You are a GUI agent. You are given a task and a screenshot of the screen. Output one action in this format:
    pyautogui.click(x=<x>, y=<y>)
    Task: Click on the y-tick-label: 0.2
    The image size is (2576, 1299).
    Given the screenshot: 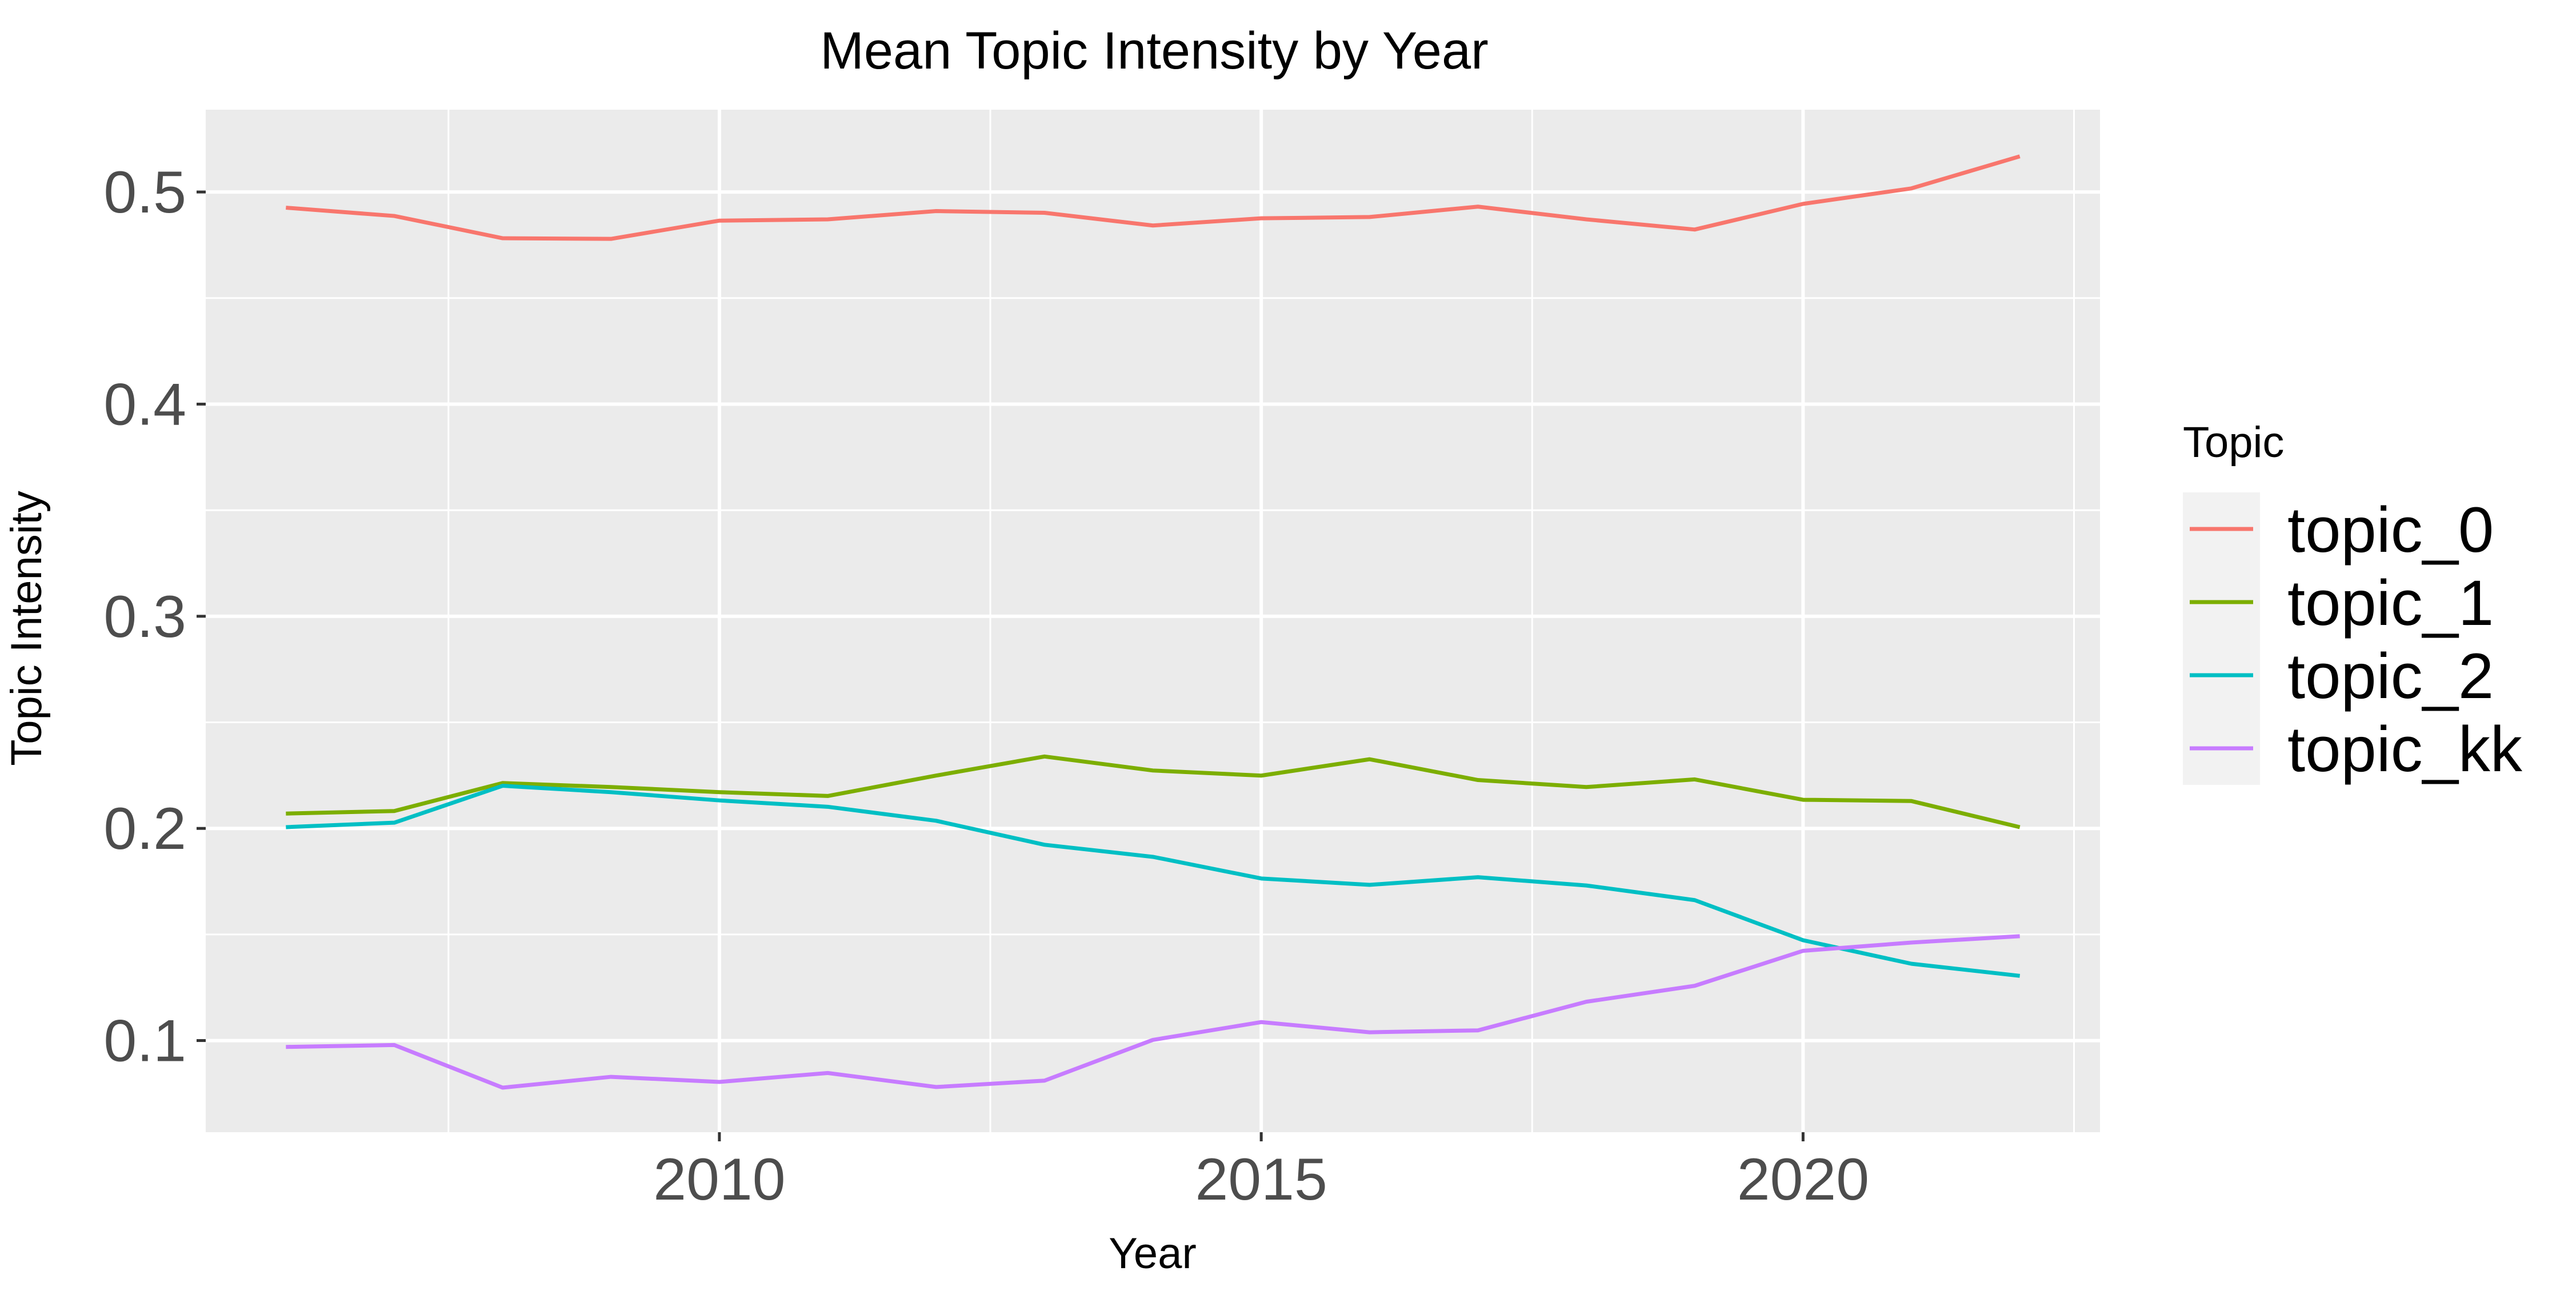 What is the action you would take?
    pyautogui.click(x=144, y=829)
    